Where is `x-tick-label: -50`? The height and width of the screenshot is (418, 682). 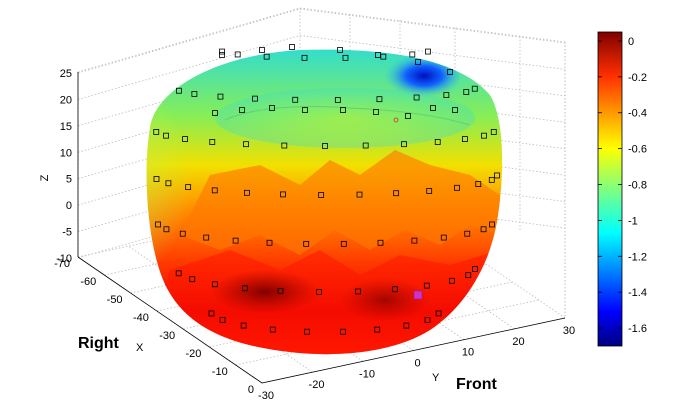
x-tick-label: -50 is located at coordinates (115, 300).